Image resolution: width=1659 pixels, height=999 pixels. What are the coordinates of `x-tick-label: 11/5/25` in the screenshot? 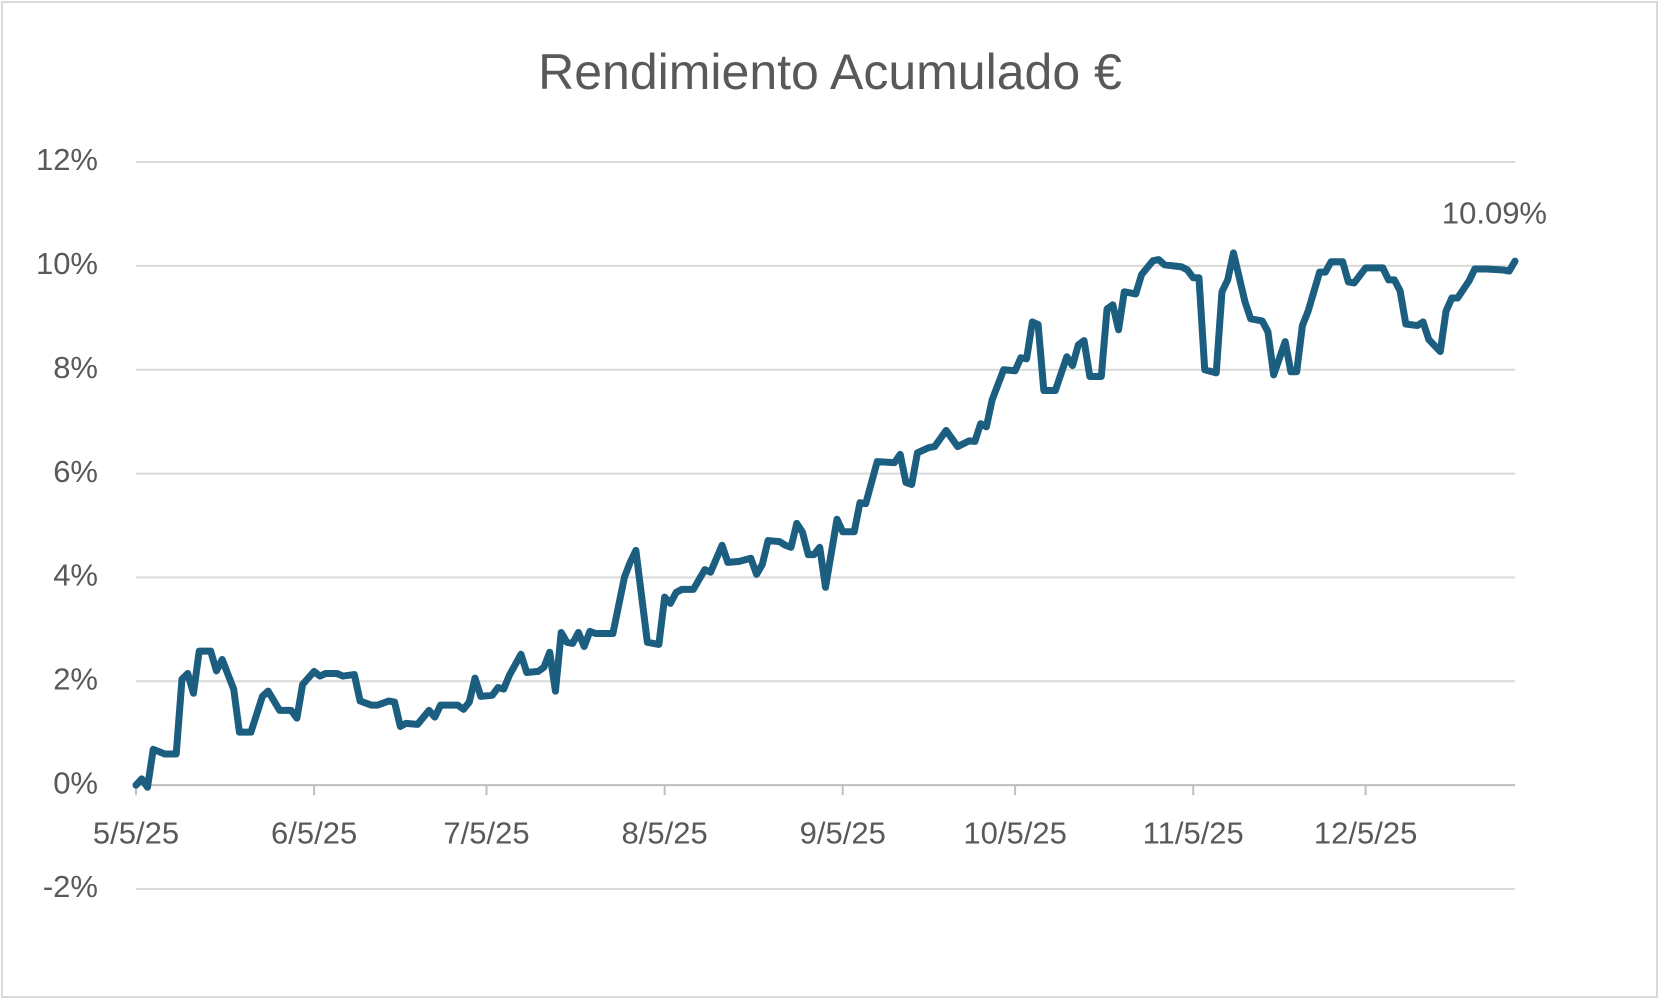 It's located at (1193, 832).